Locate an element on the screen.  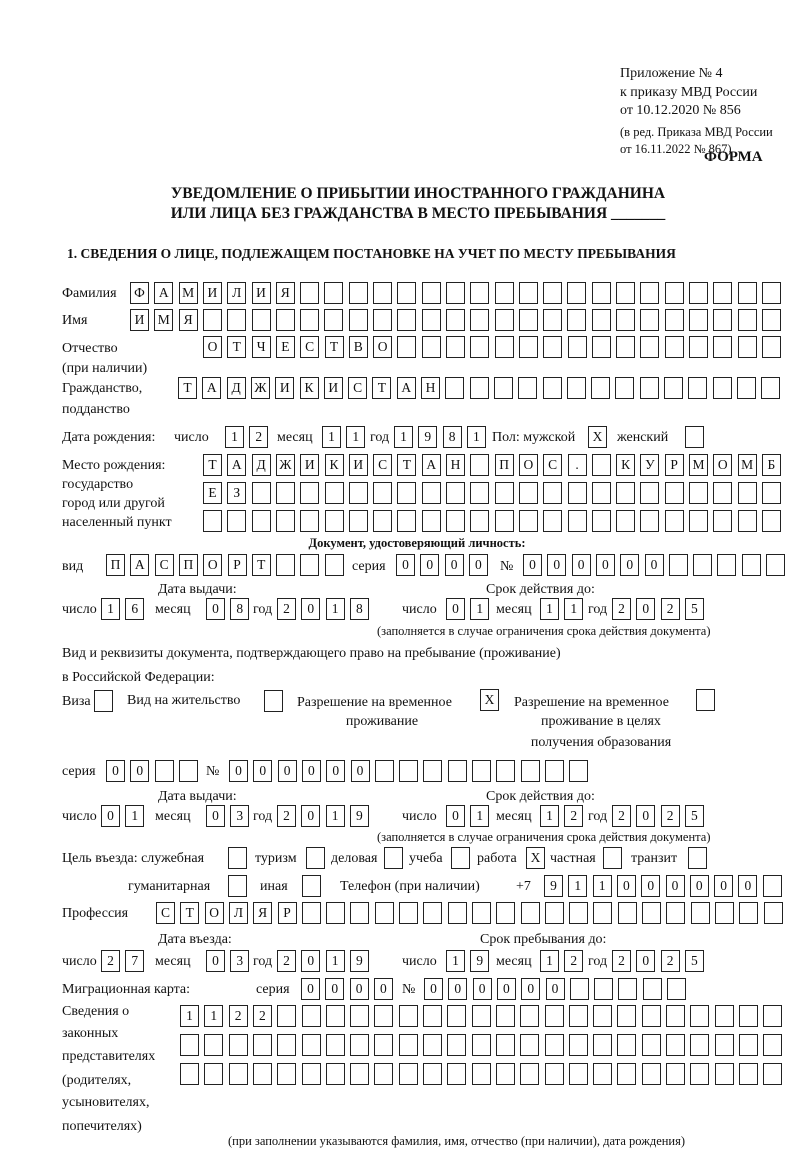
char-box: К is located at coordinates (334, 465).